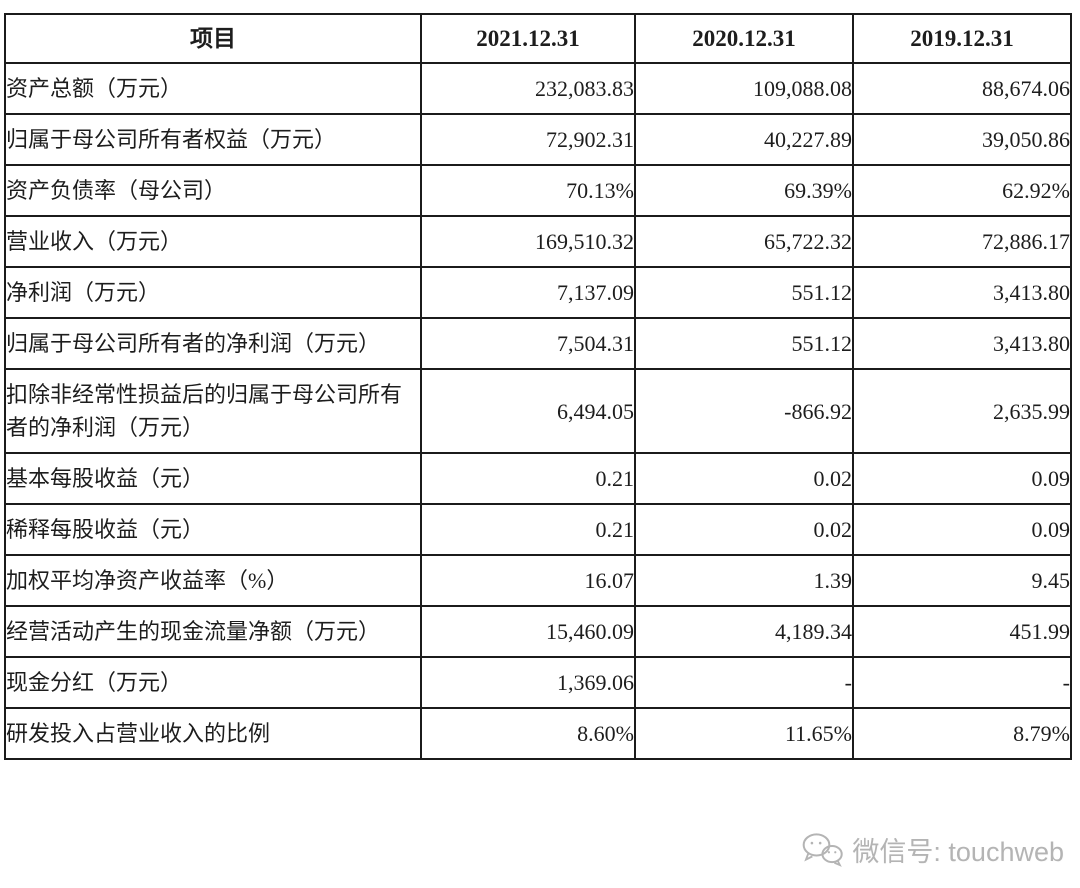 This screenshot has width=1080, height=888. Describe the element at coordinates (962, 682) in the screenshot. I see `value-cell-2019: -` at that location.